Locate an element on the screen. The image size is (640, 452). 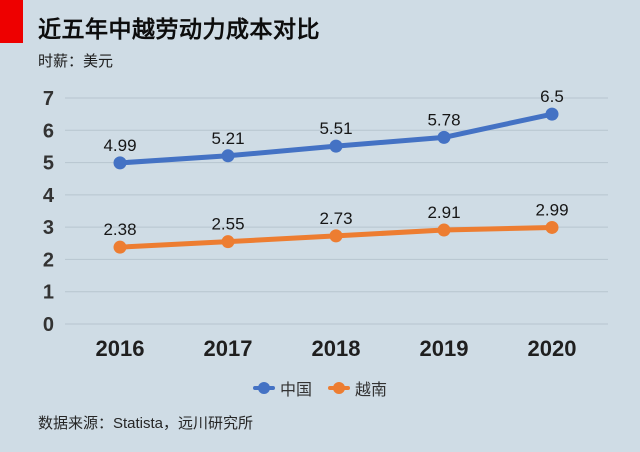
data-label: 2.99 is located at coordinates (551, 209).